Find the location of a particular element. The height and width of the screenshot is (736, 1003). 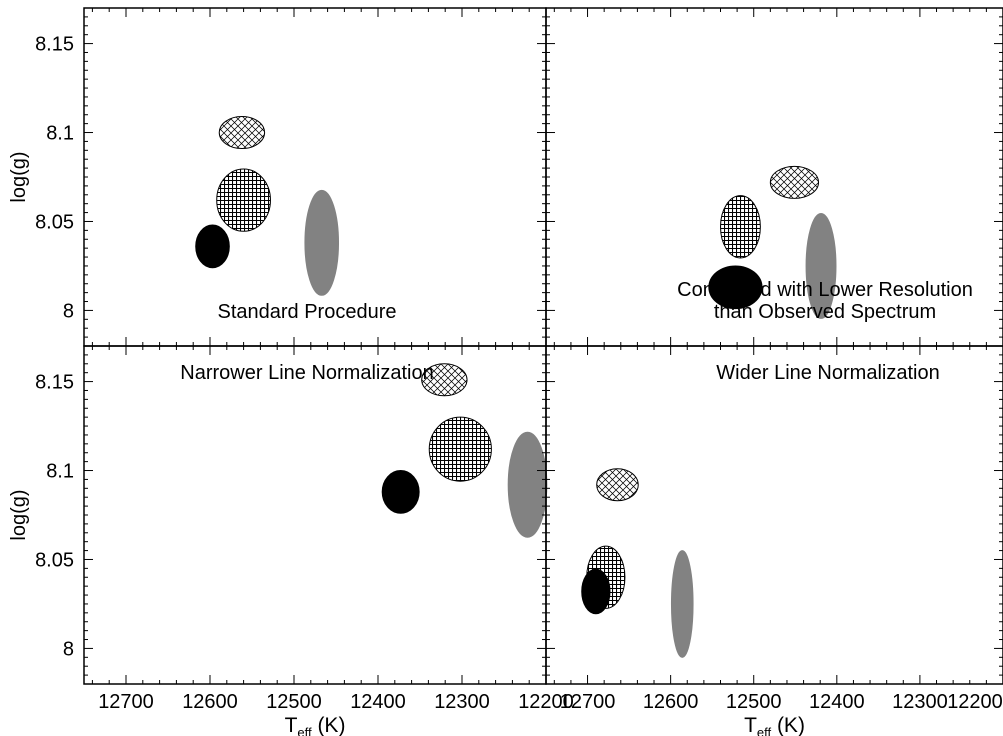

panel-title: Standard Procedure is located at coordinates (306, 312).